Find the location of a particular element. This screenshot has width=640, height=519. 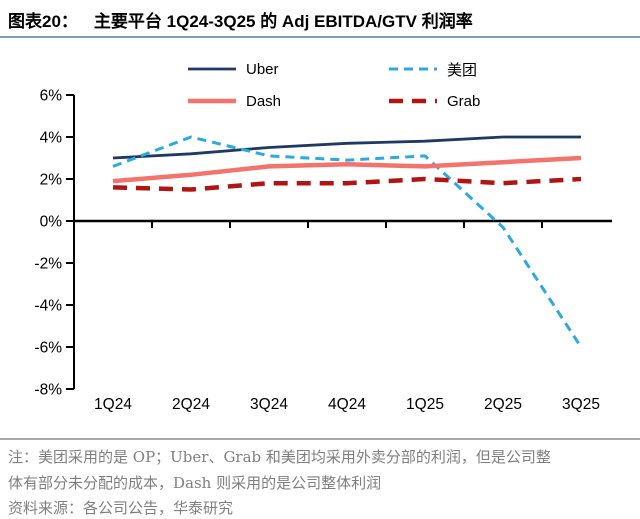

y-tick-label: -6% is located at coordinates (48, 348).